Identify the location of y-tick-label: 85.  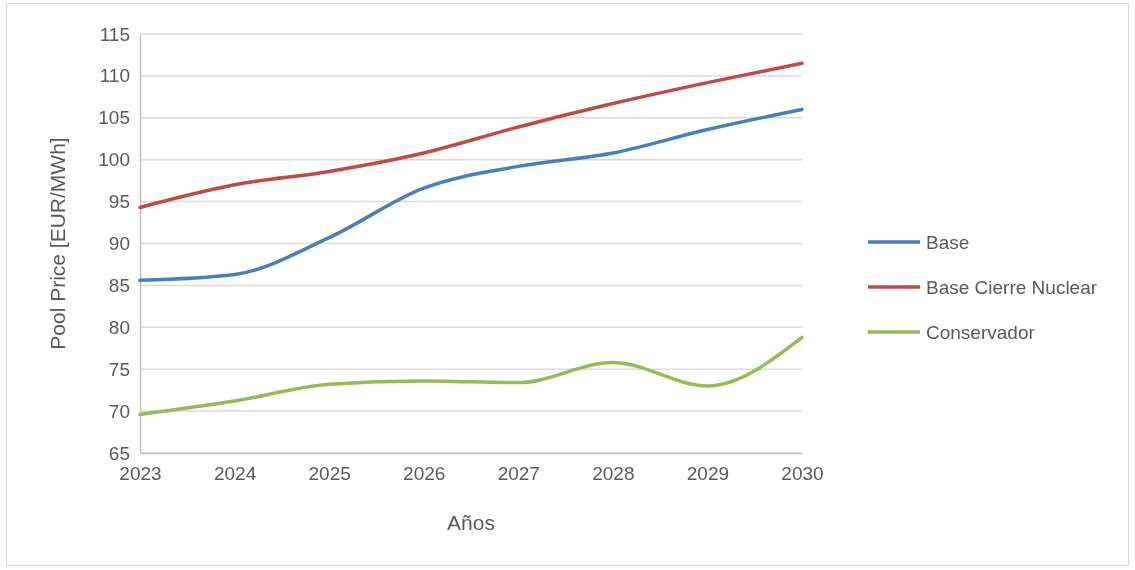
(119, 285).